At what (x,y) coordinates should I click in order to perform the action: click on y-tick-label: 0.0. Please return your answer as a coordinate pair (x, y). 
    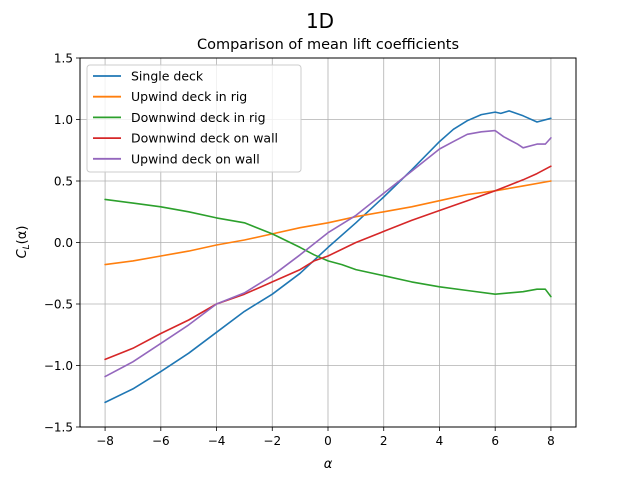
    Looking at the image, I should click on (63, 243).